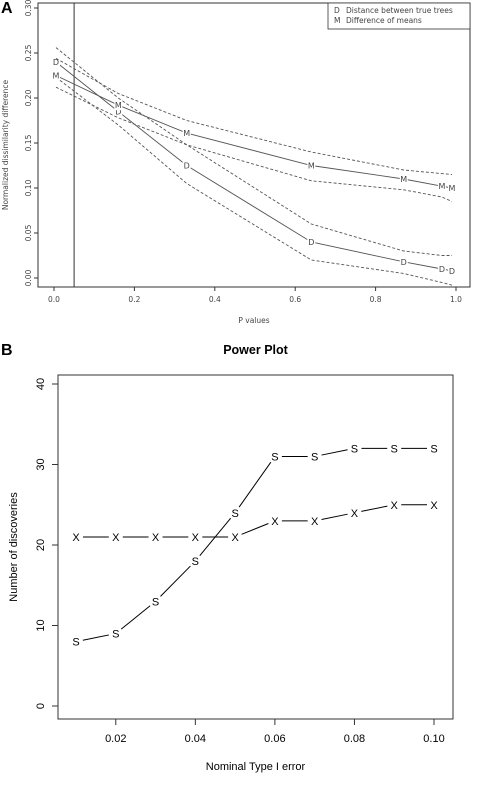  What do you see at coordinates (433, 739) in the screenshot?
I see `x-tick-label-b: 0.10` at bounding box center [433, 739].